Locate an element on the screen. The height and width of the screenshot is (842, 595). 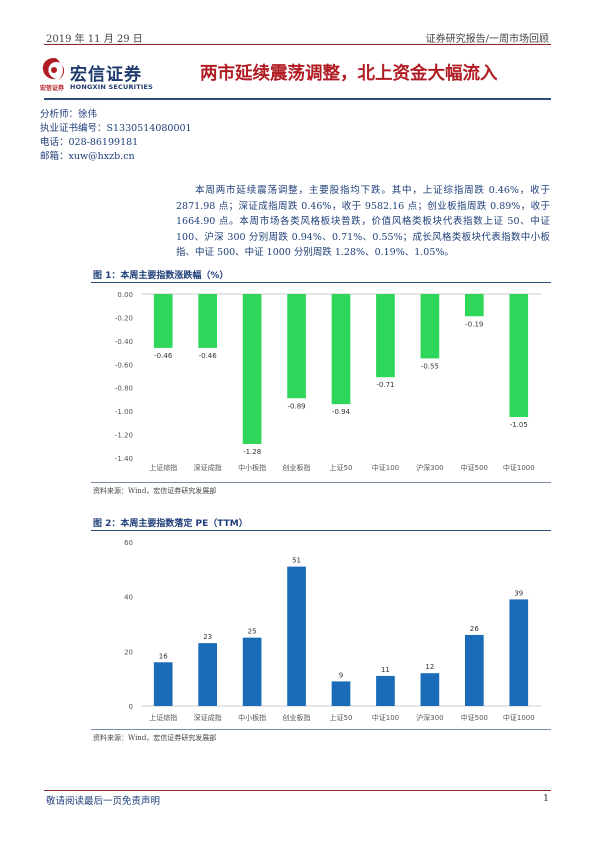
fig1-ytick-label: -0.80 is located at coordinates (124, 389).